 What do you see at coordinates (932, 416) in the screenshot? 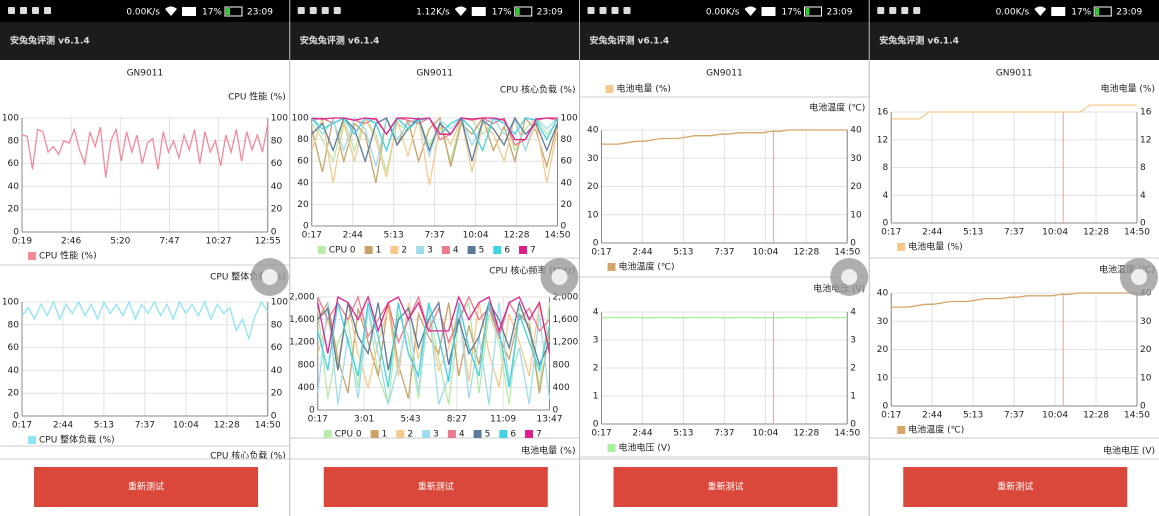
I see `x-tick-label: 2:44` at bounding box center [932, 416].